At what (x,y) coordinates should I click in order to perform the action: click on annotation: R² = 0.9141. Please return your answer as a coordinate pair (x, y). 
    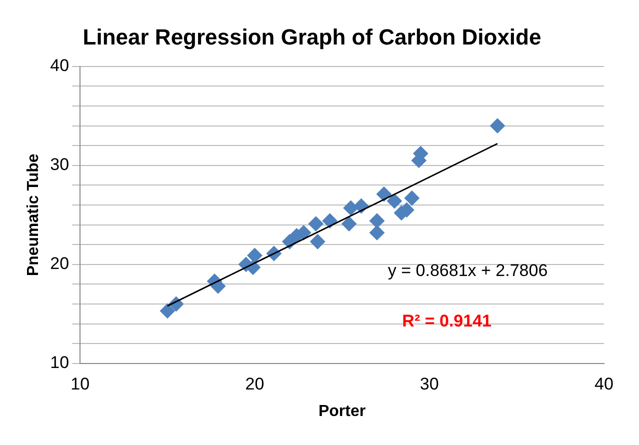
    Looking at the image, I should click on (447, 321).